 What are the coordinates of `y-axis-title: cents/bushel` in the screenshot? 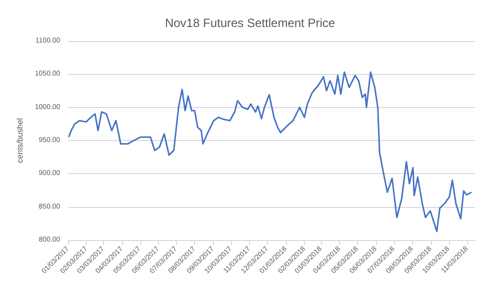 It's located at (20, 140).